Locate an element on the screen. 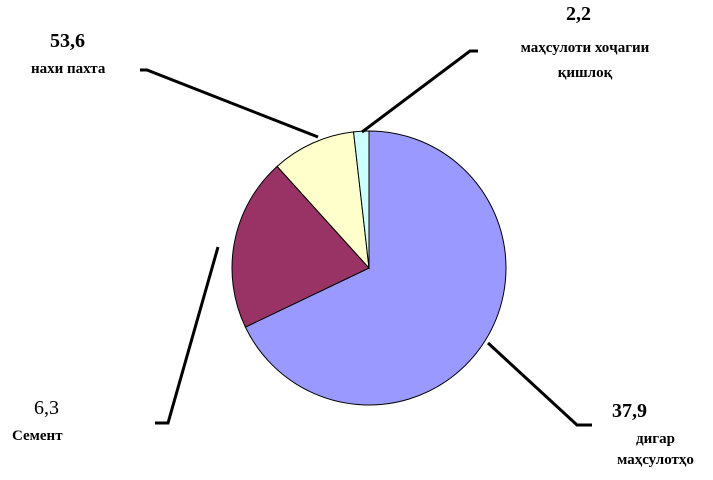  category-label-agri-line1: маҳсулоти хоҷагии is located at coordinates (585, 48).